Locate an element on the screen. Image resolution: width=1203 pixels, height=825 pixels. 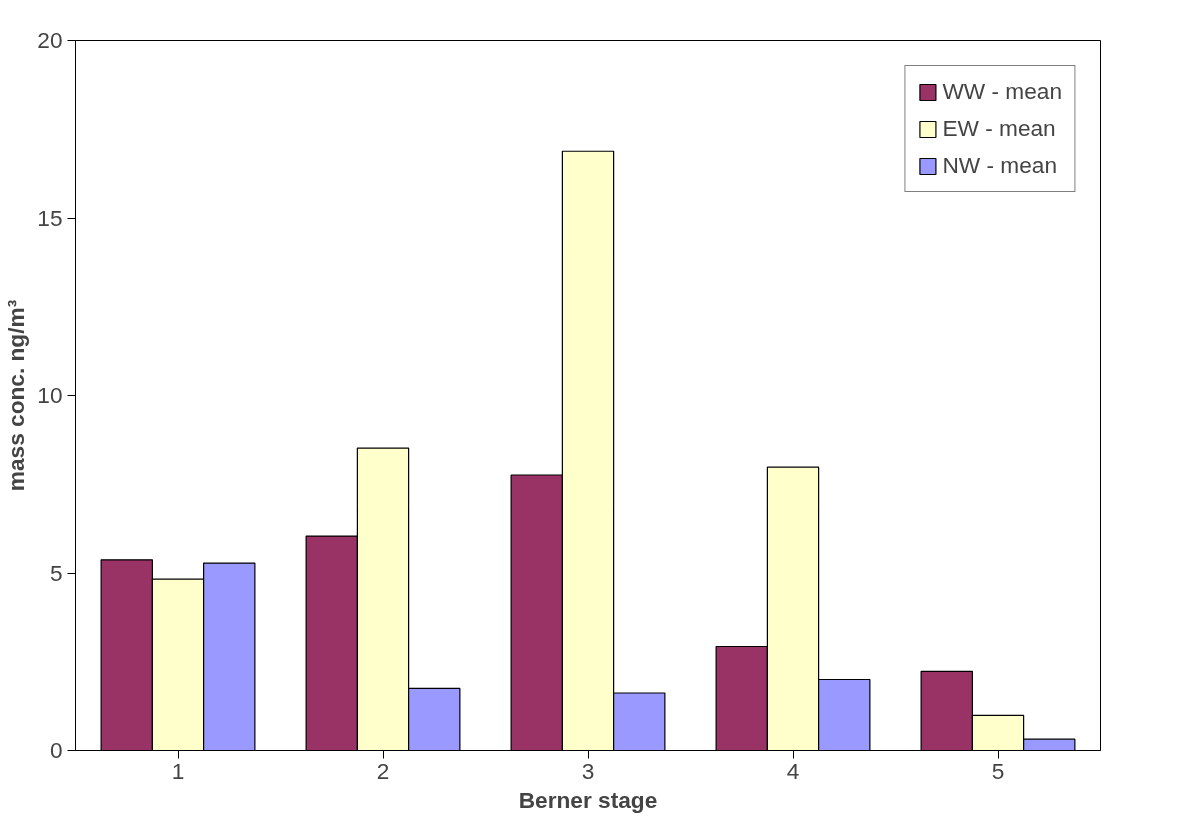
y-tick-label: 5 is located at coordinates (56, 572).